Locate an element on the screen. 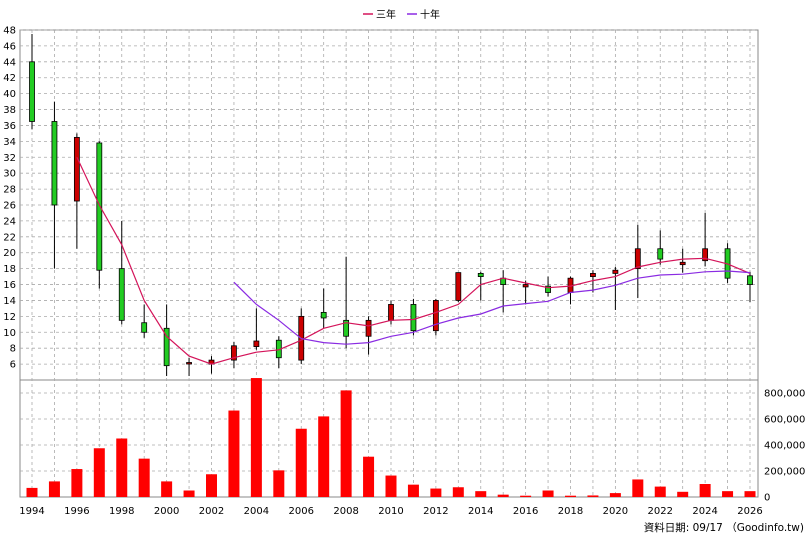  x-tick-label: 1994 is located at coordinates (31, 511).